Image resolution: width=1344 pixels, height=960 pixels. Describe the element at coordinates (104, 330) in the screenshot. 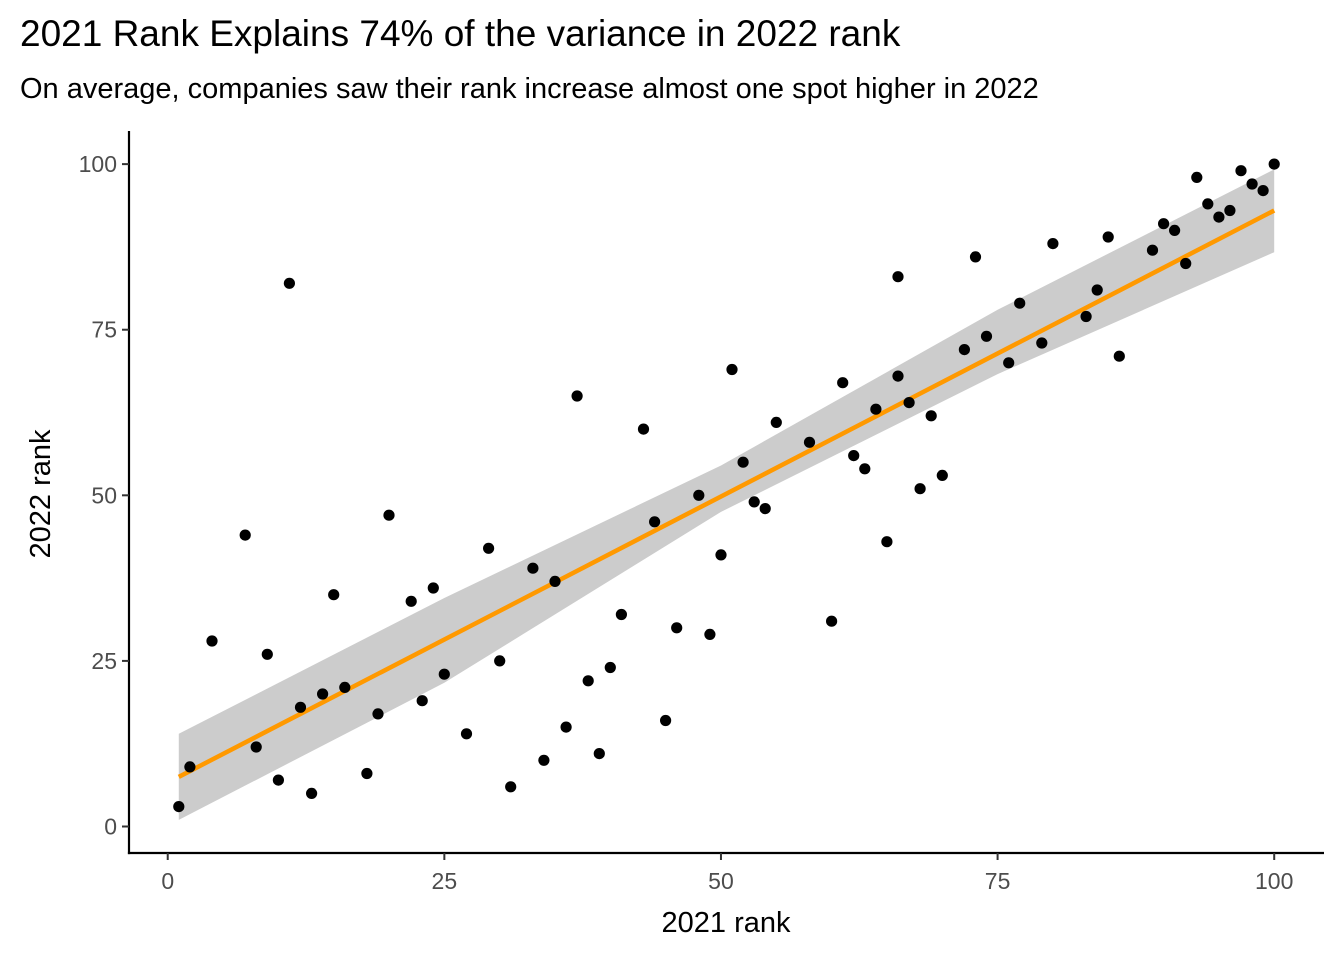

I see `y-tick-label: 75` at that location.